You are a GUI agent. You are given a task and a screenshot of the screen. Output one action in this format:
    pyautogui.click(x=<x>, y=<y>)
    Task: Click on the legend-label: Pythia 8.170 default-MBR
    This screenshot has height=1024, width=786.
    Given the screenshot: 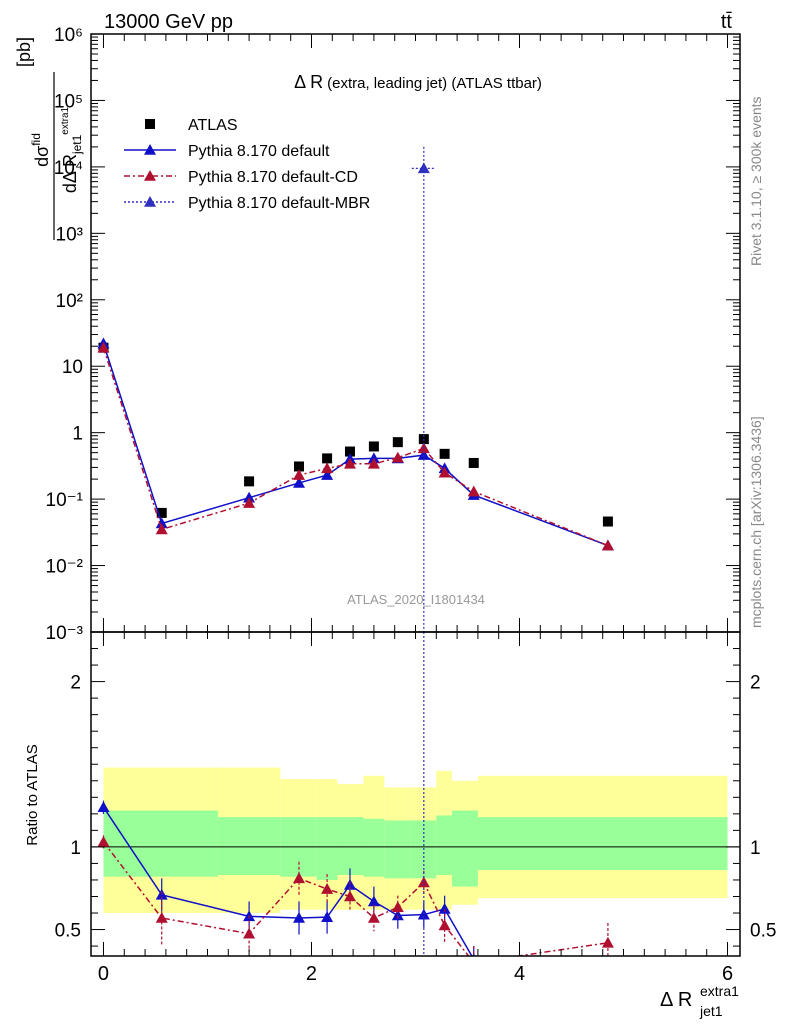 What is the action you would take?
    pyautogui.click(x=279, y=203)
    